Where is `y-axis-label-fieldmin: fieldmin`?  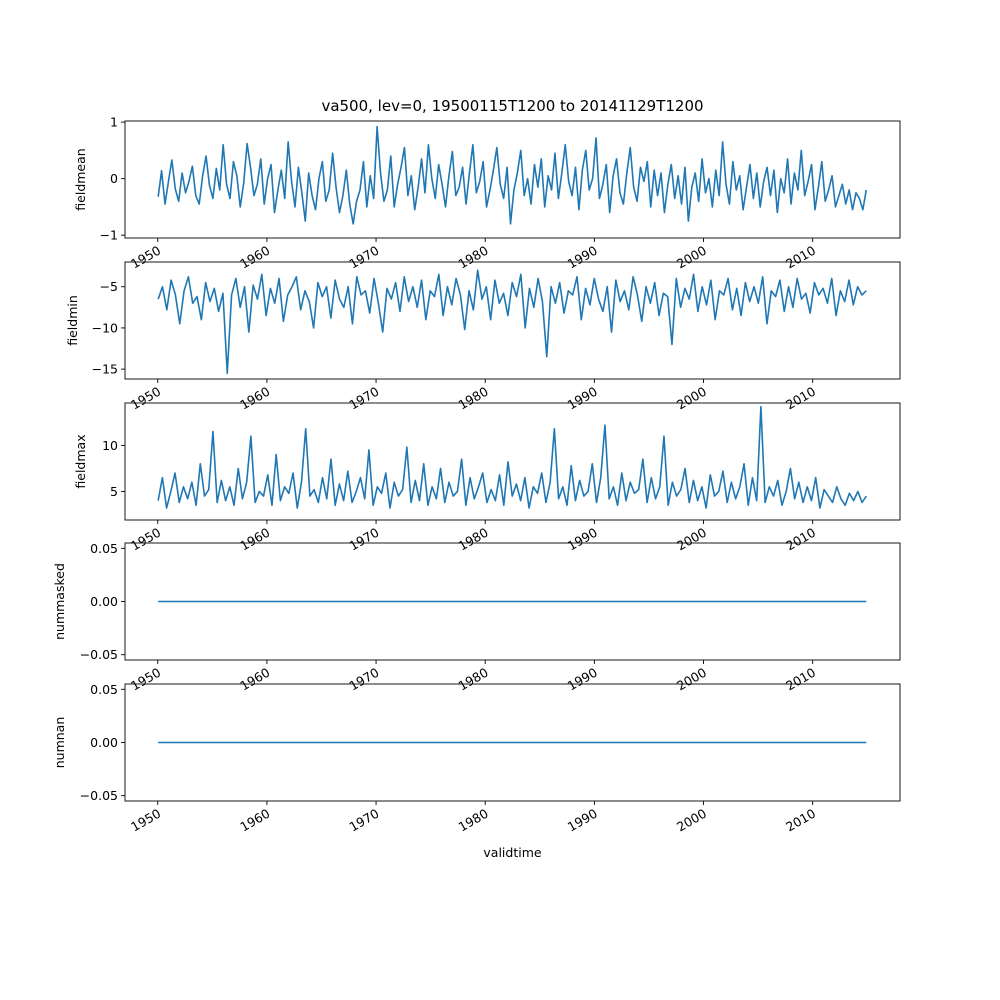
y-axis-label-fieldmin: fieldmin is located at coordinates (72, 320).